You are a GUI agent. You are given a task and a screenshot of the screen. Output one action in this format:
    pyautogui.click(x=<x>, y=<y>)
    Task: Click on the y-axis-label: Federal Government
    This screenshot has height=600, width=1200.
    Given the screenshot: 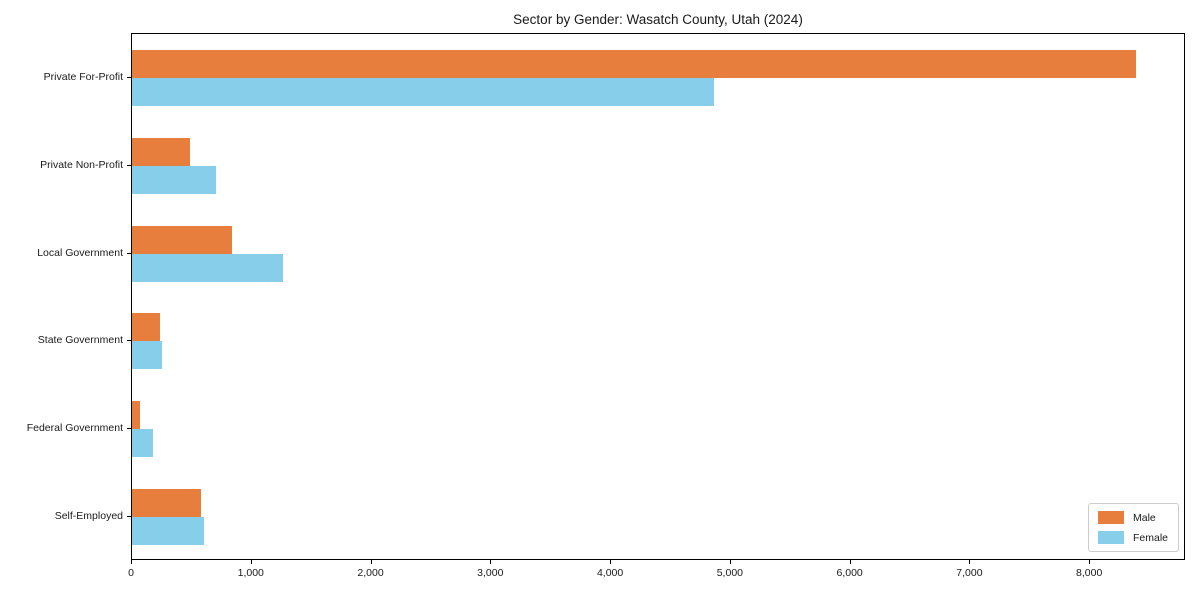 What is the action you would take?
    pyautogui.click(x=74, y=428)
    